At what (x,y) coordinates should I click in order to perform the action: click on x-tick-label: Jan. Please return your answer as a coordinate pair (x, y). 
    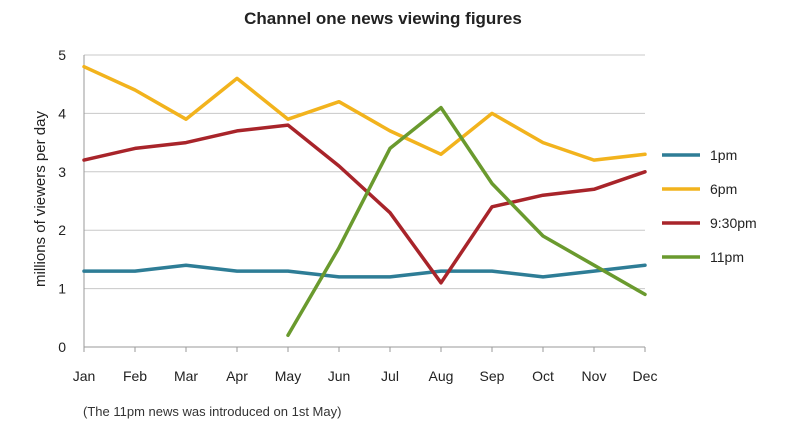
    Looking at the image, I should click on (84, 376).